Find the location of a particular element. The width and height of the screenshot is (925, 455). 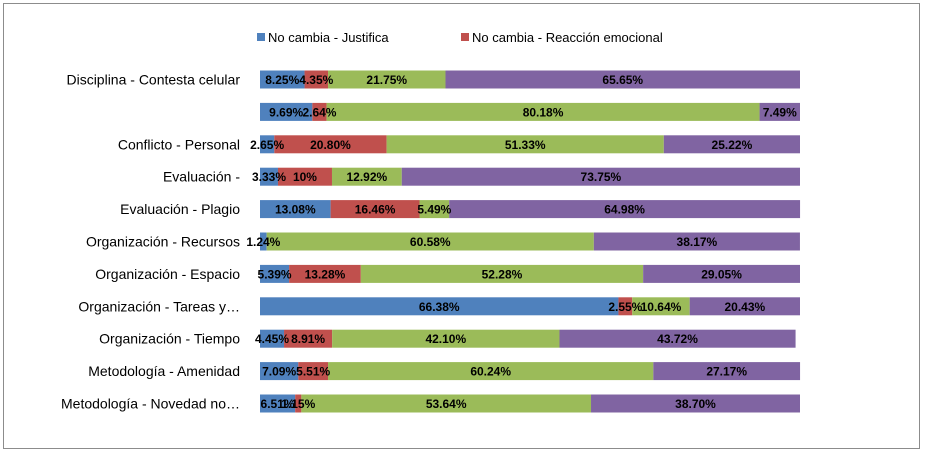

category-label-8: Organización - Tiempo is located at coordinates (169, 339).